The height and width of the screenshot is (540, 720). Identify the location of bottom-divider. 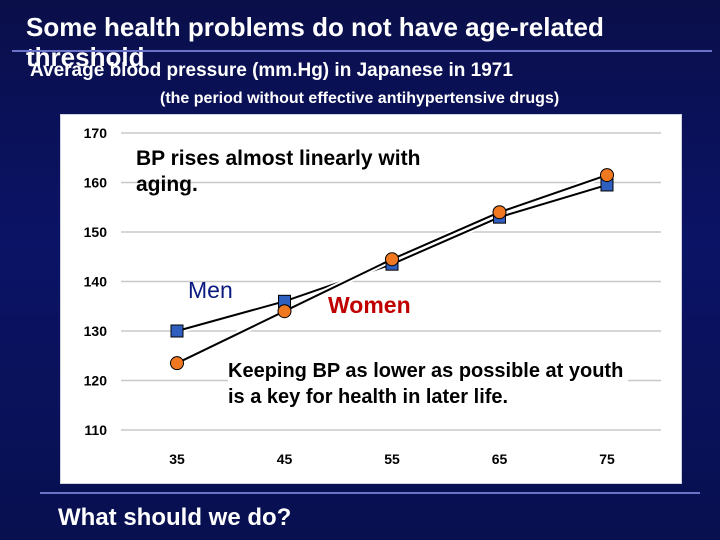
(370, 493).